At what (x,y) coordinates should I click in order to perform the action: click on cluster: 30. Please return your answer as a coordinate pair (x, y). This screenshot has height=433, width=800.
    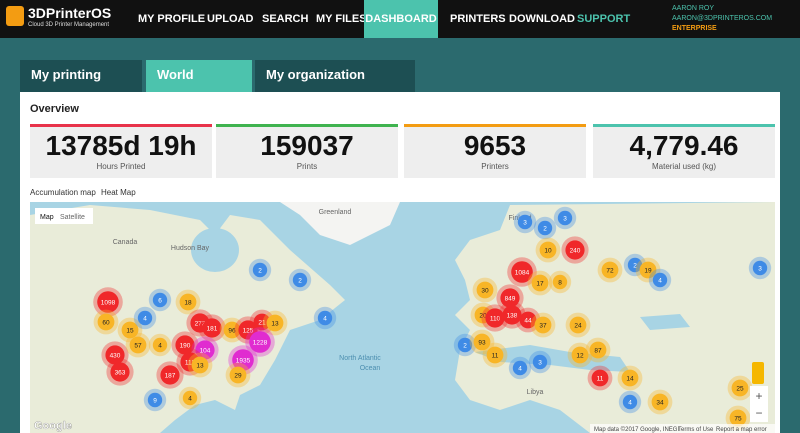
    Looking at the image, I should click on (485, 290).